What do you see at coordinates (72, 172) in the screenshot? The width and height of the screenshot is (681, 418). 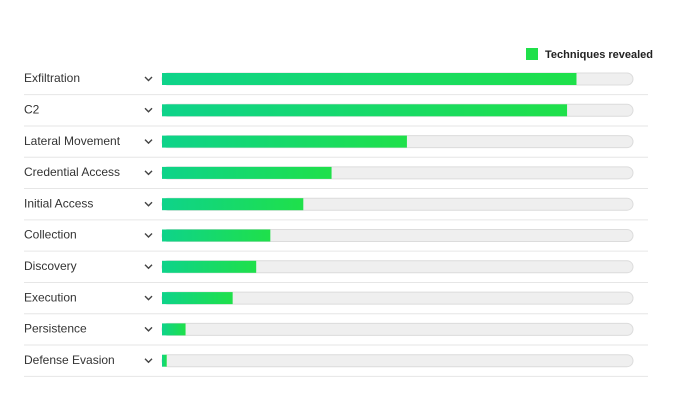 I see `category-label: Credential Access` at bounding box center [72, 172].